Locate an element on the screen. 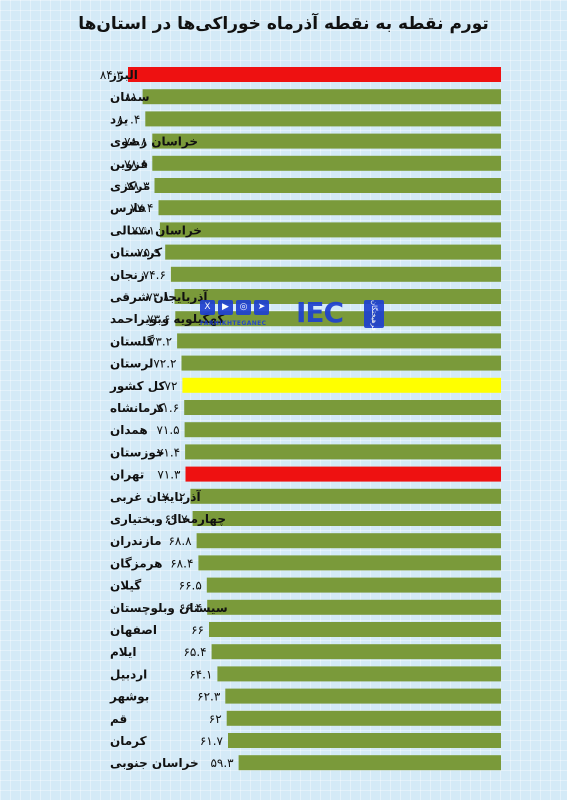 The width and height of the screenshot is (567, 800). category-label: یزد is located at coordinates (119, 119).